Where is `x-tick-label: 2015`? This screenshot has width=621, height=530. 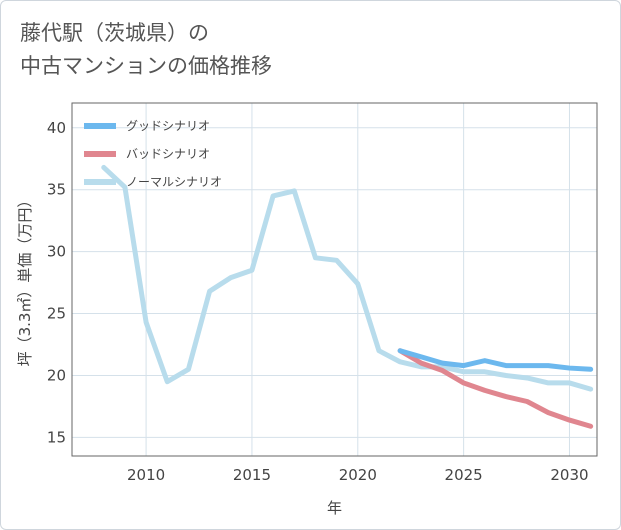 x-tick-label: 2015 is located at coordinates (252, 475).